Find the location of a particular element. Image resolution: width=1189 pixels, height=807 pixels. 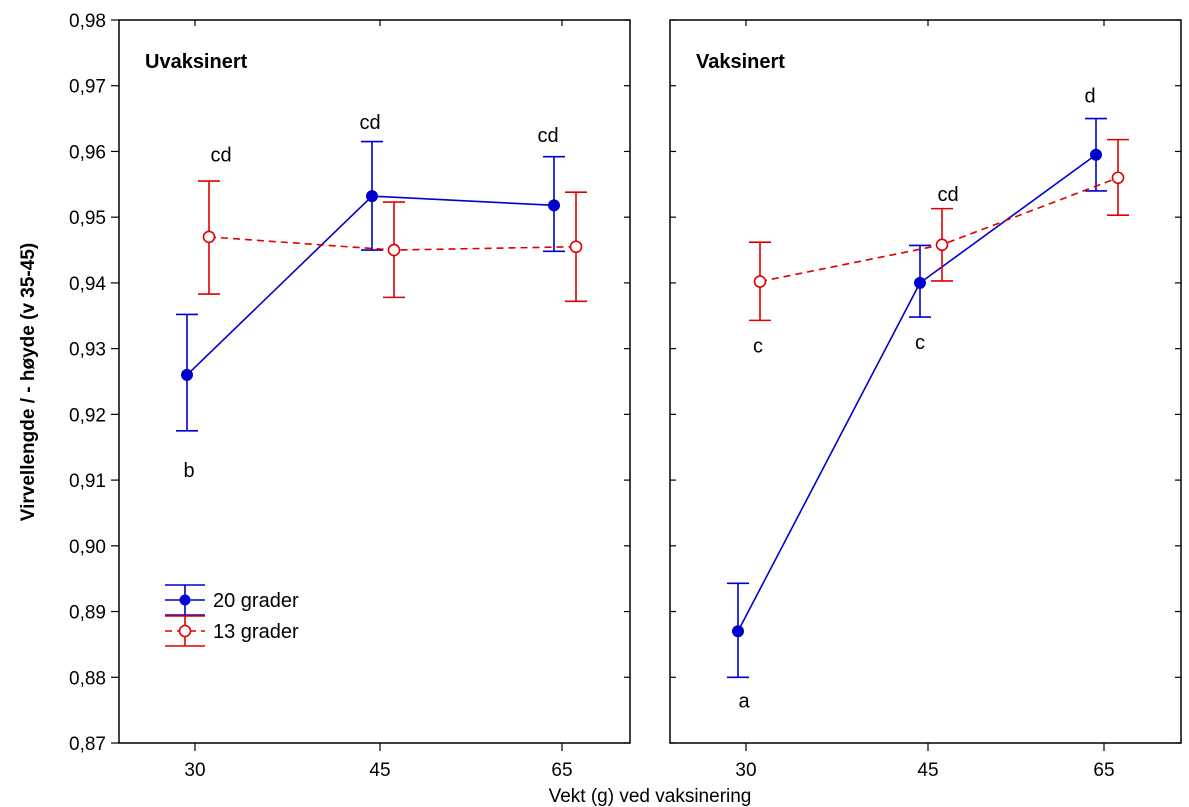

y-tick-label: 0,97 is located at coordinates (87, 87).